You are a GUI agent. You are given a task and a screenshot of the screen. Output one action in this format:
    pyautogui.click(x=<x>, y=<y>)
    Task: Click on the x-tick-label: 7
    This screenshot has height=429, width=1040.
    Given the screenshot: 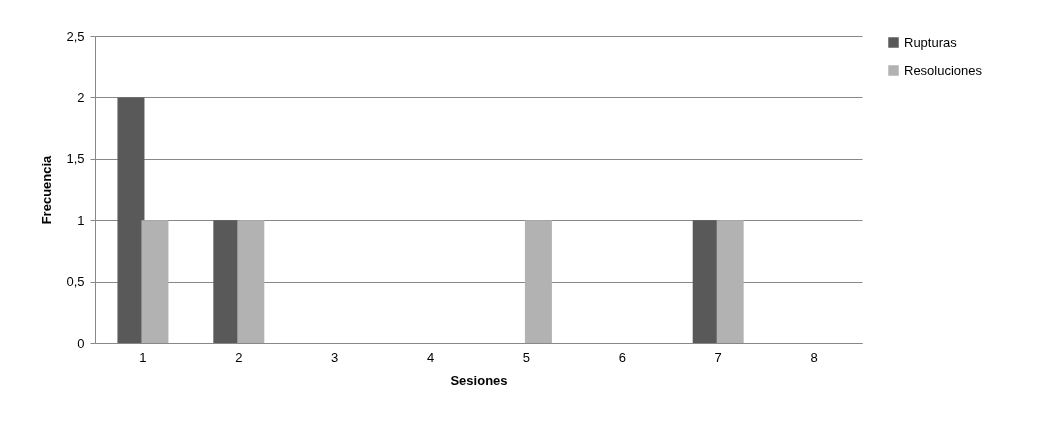 What is the action you would take?
    pyautogui.click(x=718, y=357)
    